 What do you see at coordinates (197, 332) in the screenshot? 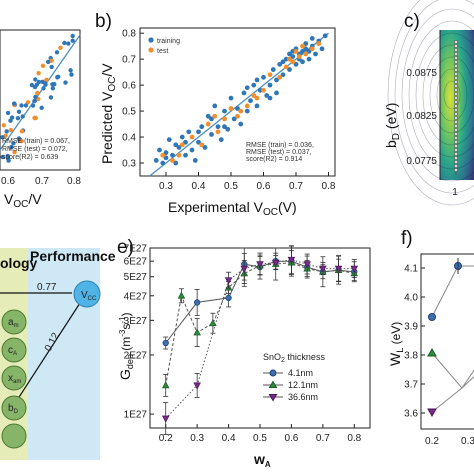
I see `panel-e-point-12.1nm` at bounding box center [197, 332].